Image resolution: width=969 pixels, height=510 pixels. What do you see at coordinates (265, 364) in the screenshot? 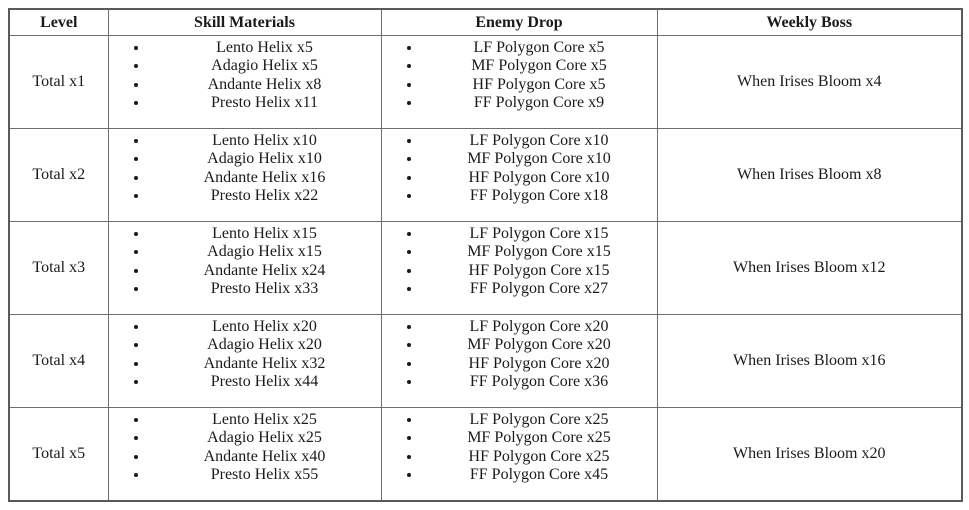
I see `list-item: Andante Helix x32` at bounding box center [265, 364].